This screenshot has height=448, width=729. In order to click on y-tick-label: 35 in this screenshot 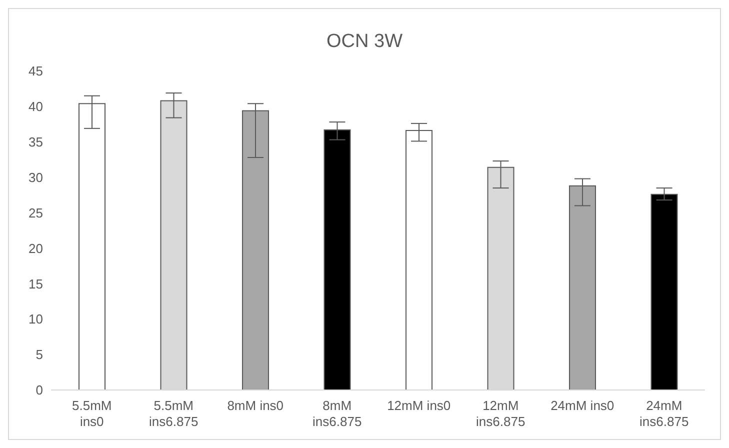, I will do `click(35, 142)`.